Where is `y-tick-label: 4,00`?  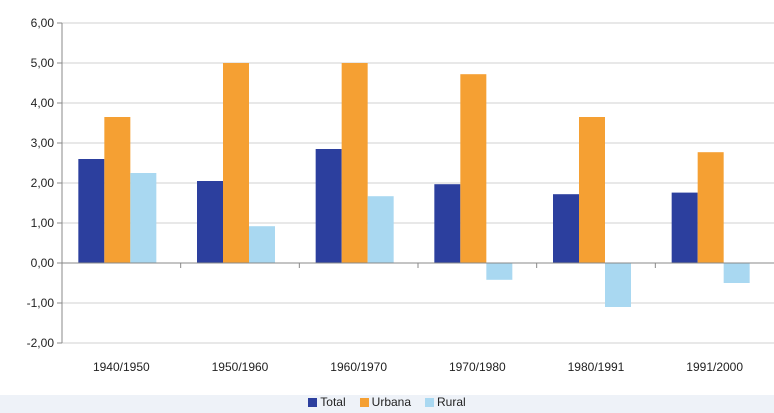 y-tick-label: 4,00 is located at coordinates (43, 103).